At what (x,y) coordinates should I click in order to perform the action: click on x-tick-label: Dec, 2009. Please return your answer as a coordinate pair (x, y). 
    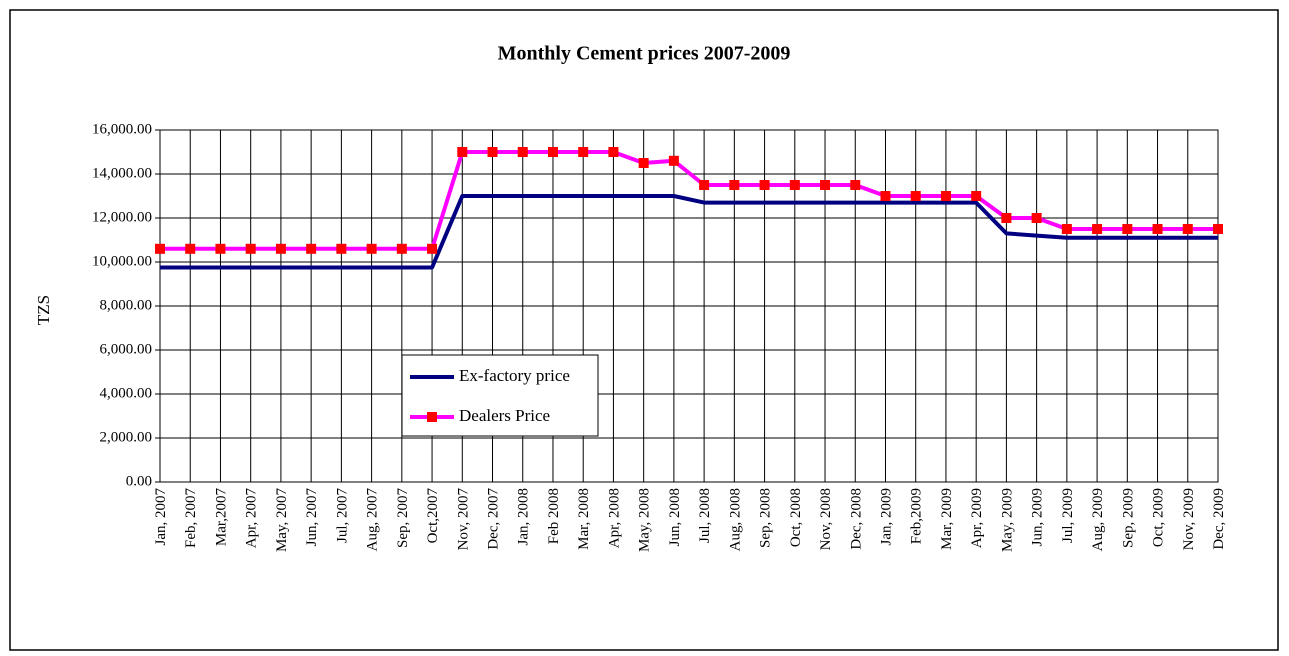
    Looking at the image, I should click on (1219, 519).